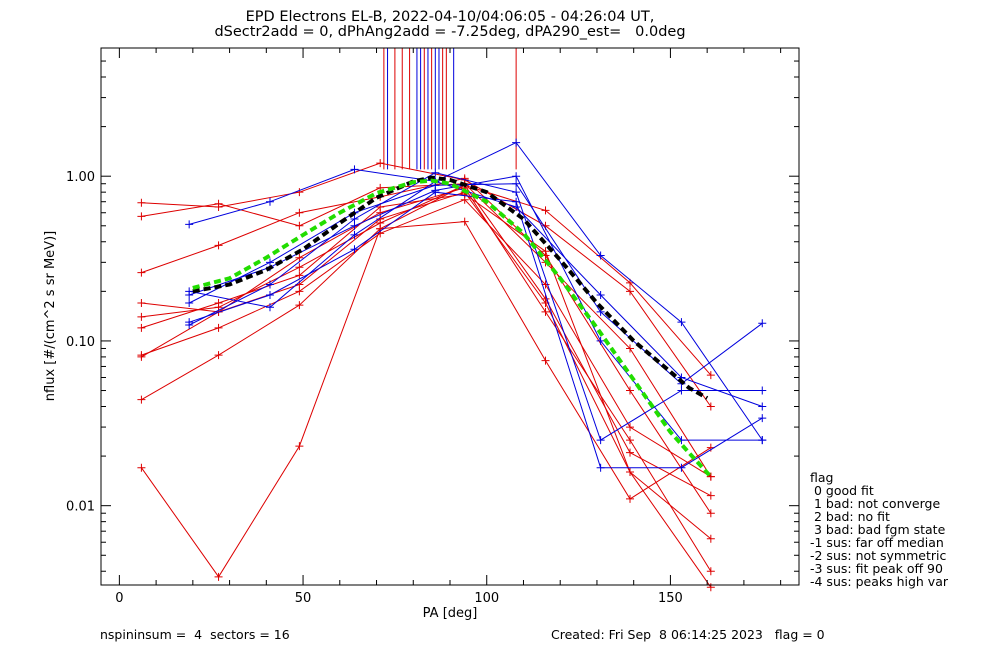  Describe the element at coordinates (195, 634) in the screenshot. I see `footer-nspin-info: nspininsum = 4 sectors = 16` at that location.